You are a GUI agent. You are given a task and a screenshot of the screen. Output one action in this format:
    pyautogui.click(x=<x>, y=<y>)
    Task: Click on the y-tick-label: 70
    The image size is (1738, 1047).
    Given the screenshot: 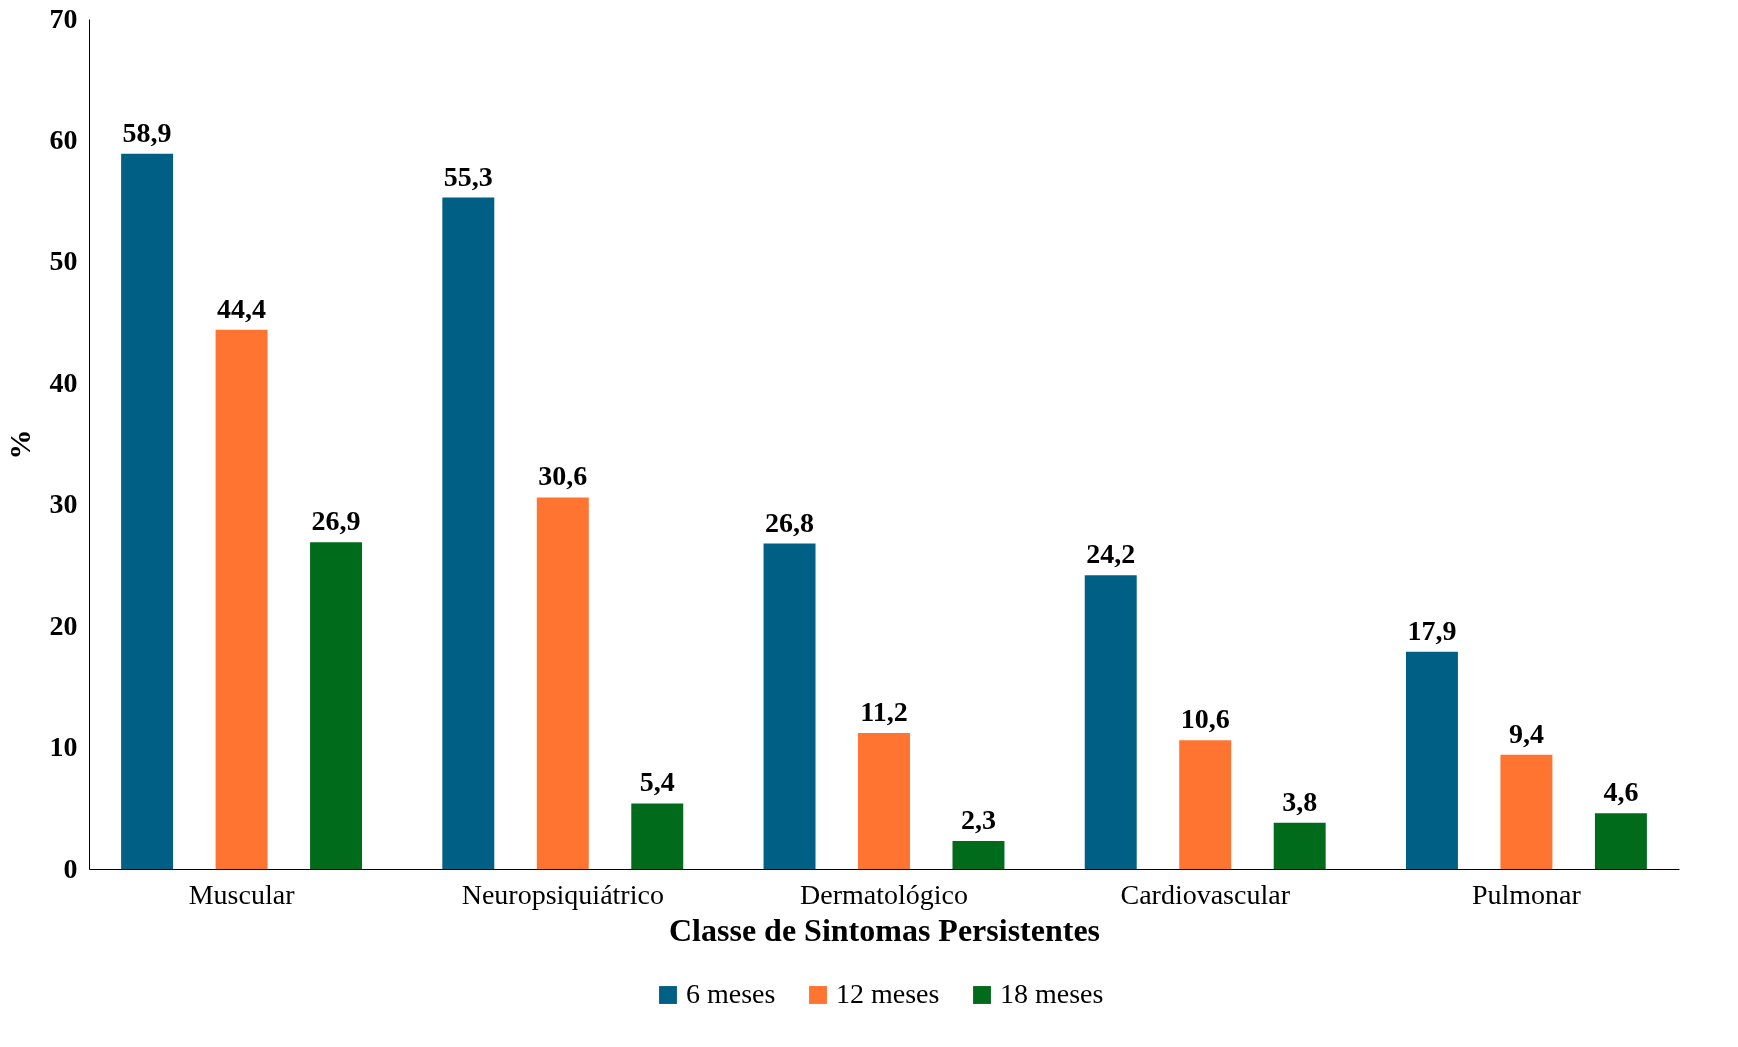 What is the action you would take?
    pyautogui.click(x=63, y=18)
    